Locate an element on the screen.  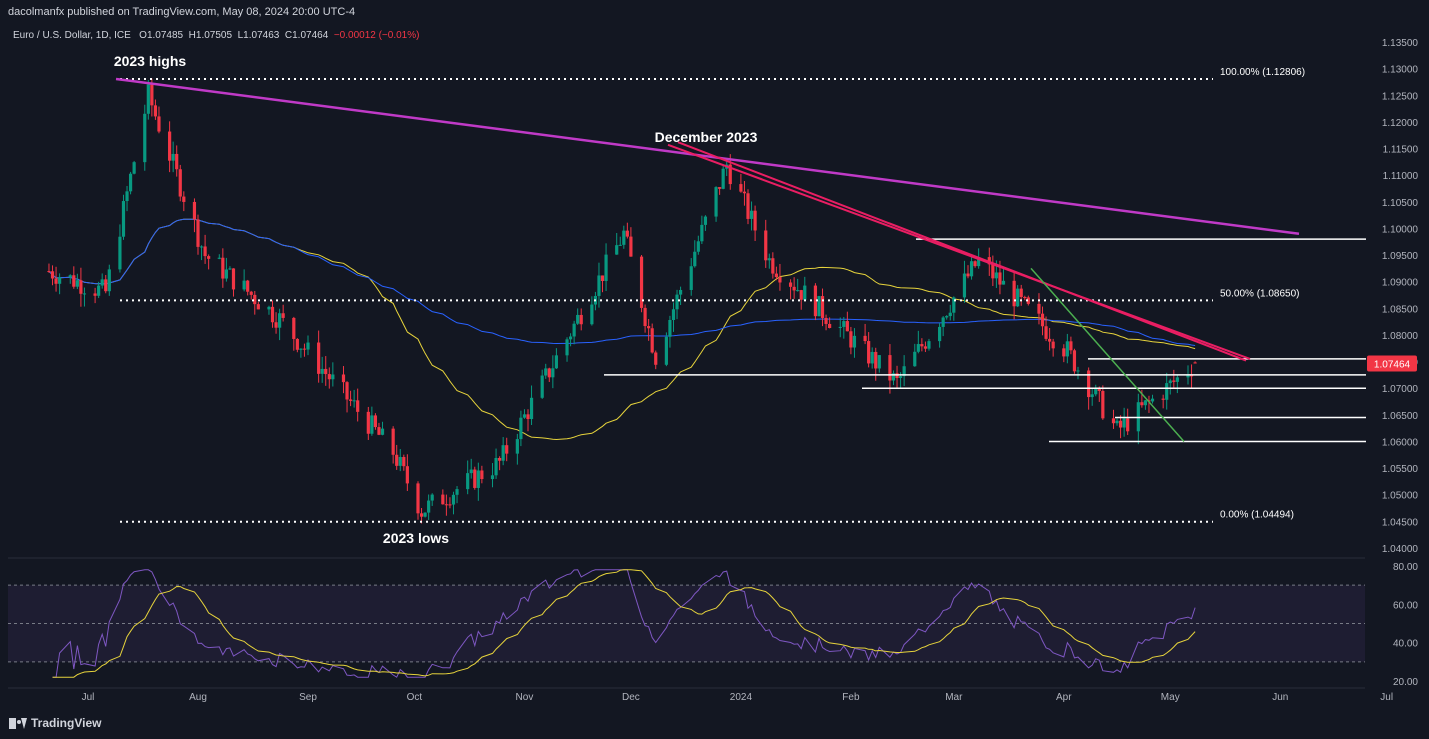
last-price-label: 1.07464 is located at coordinates (1392, 364).